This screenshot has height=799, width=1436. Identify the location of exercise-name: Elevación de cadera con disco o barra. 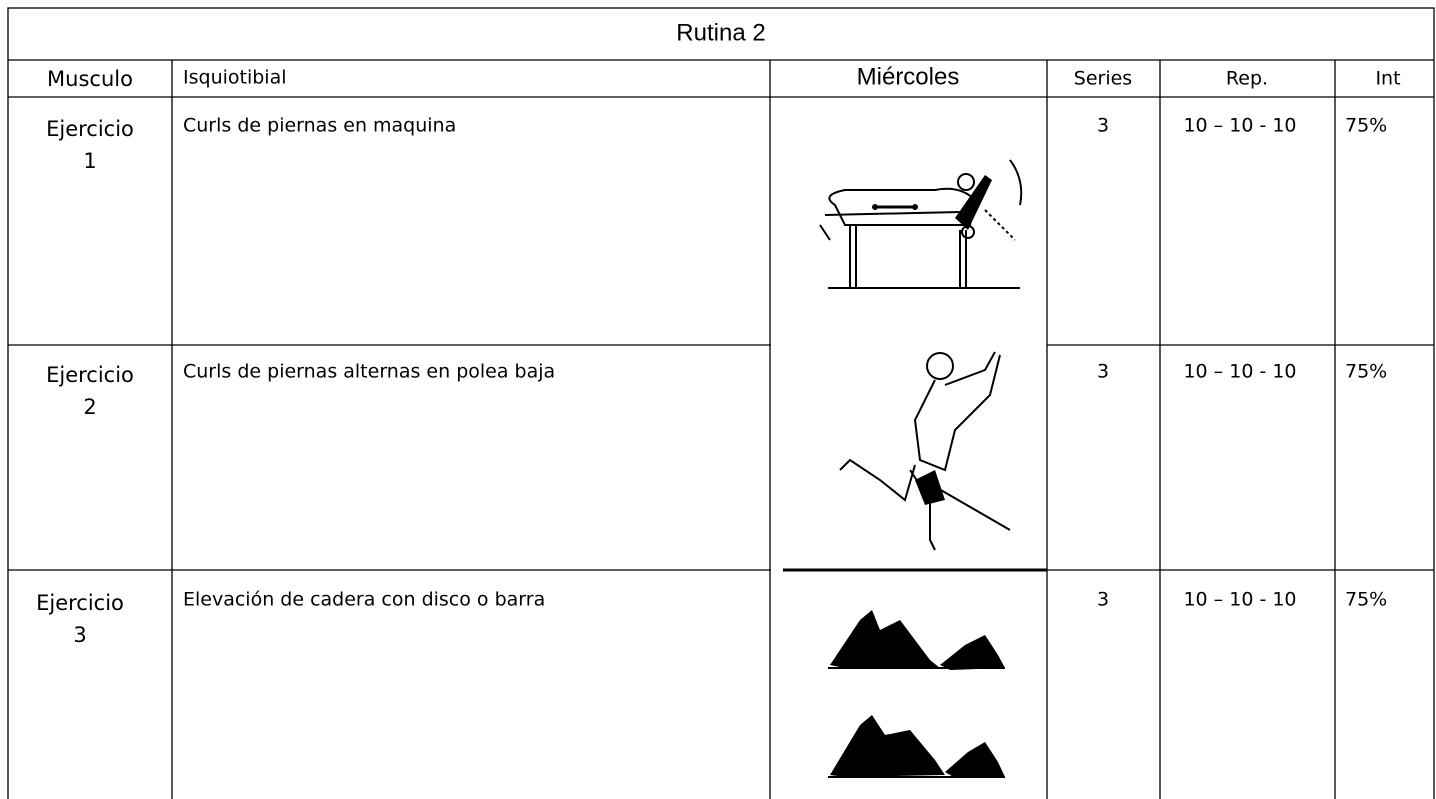
(364, 600).